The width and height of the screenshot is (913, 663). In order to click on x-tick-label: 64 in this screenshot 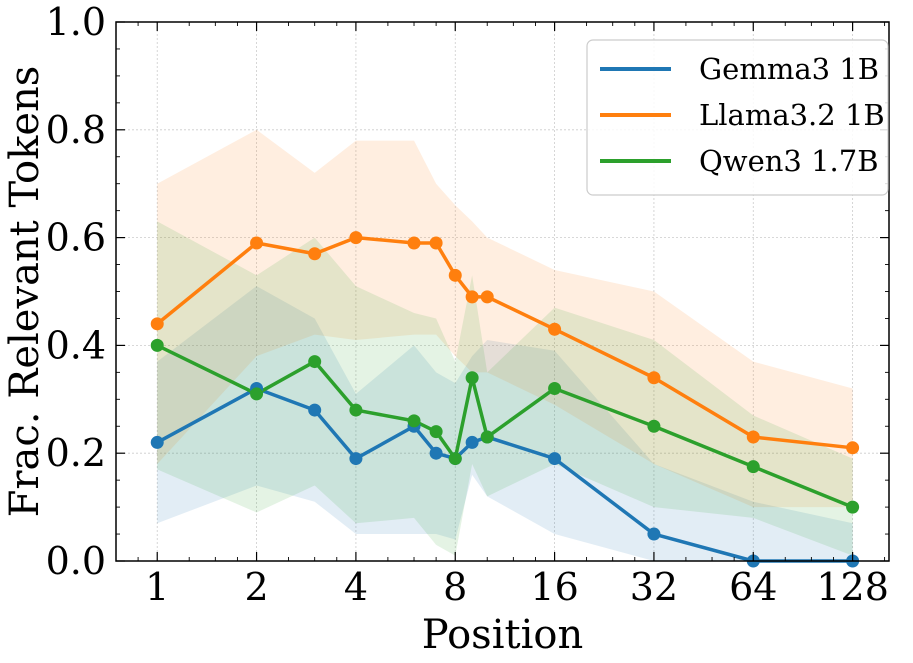, I will do `click(753, 587)`.